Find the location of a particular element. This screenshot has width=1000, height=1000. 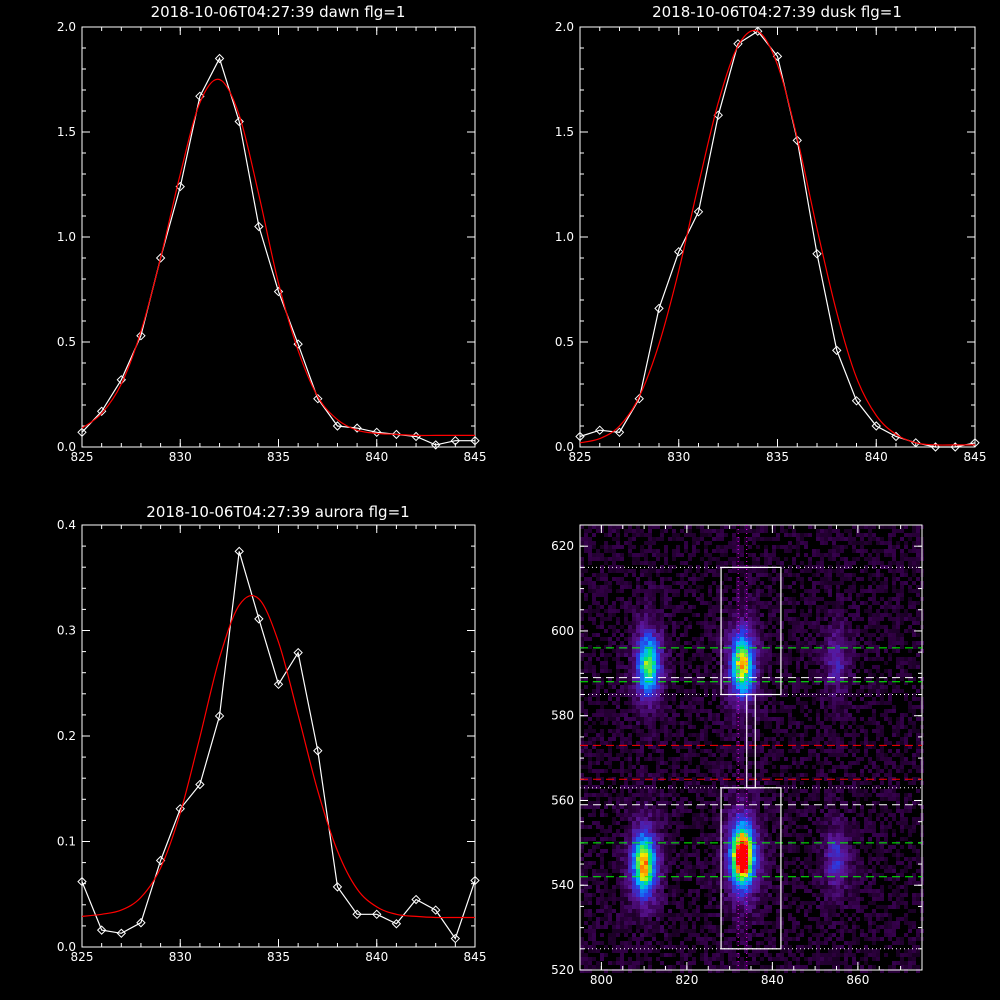

x-tick-label: 835 is located at coordinates (777, 457).